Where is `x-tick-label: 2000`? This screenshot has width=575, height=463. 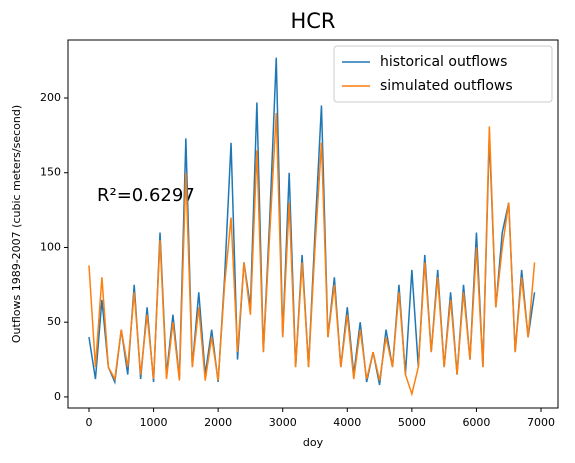
x-tick-label: 2000 is located at coordinates (218, 422).